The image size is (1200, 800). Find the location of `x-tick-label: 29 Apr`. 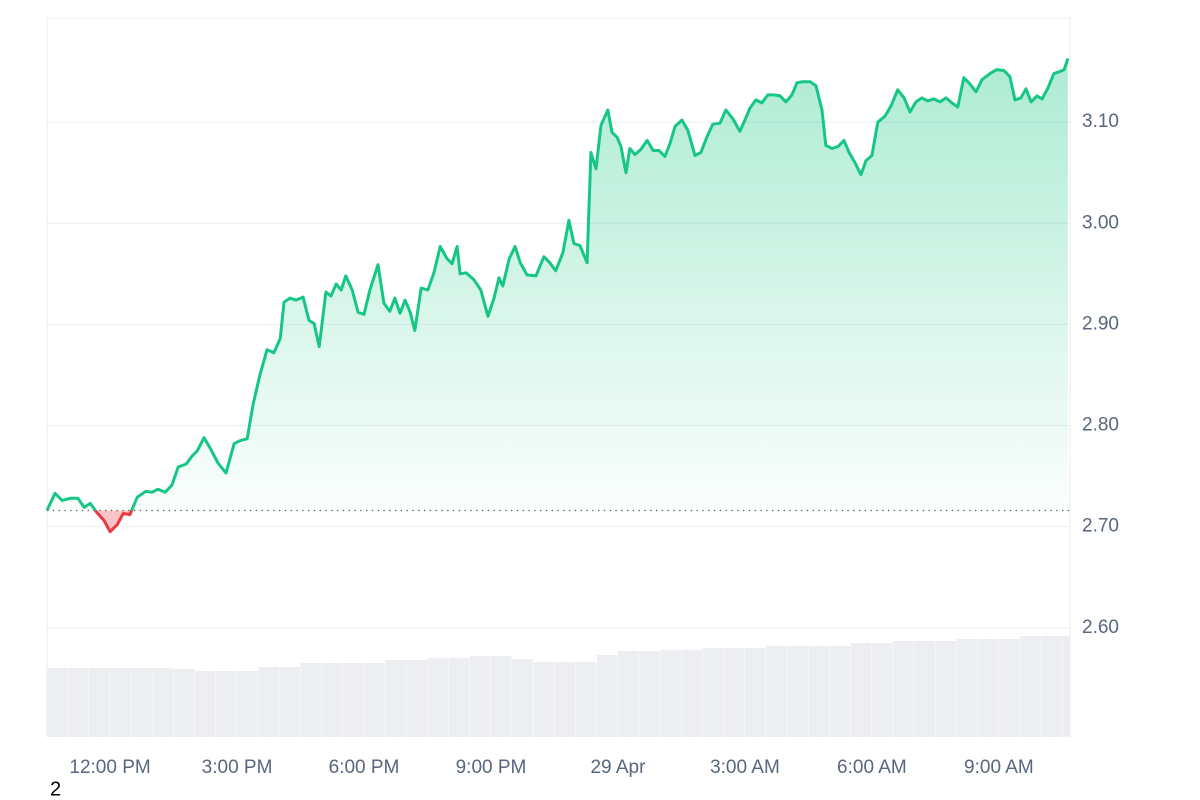

x-tick-label: 29 Apr is located at coordinates (618, 767).